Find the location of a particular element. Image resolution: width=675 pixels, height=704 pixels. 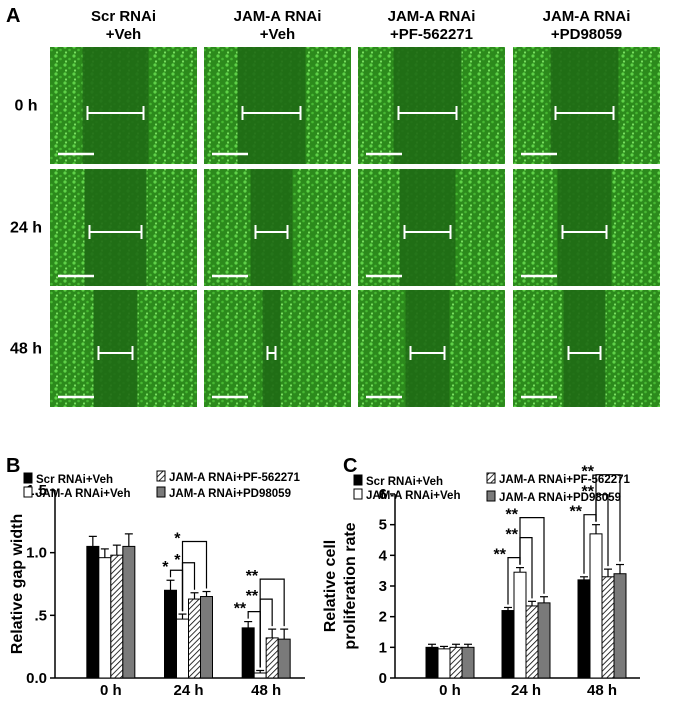

panel-label: A is located at coordinates (13, 16).